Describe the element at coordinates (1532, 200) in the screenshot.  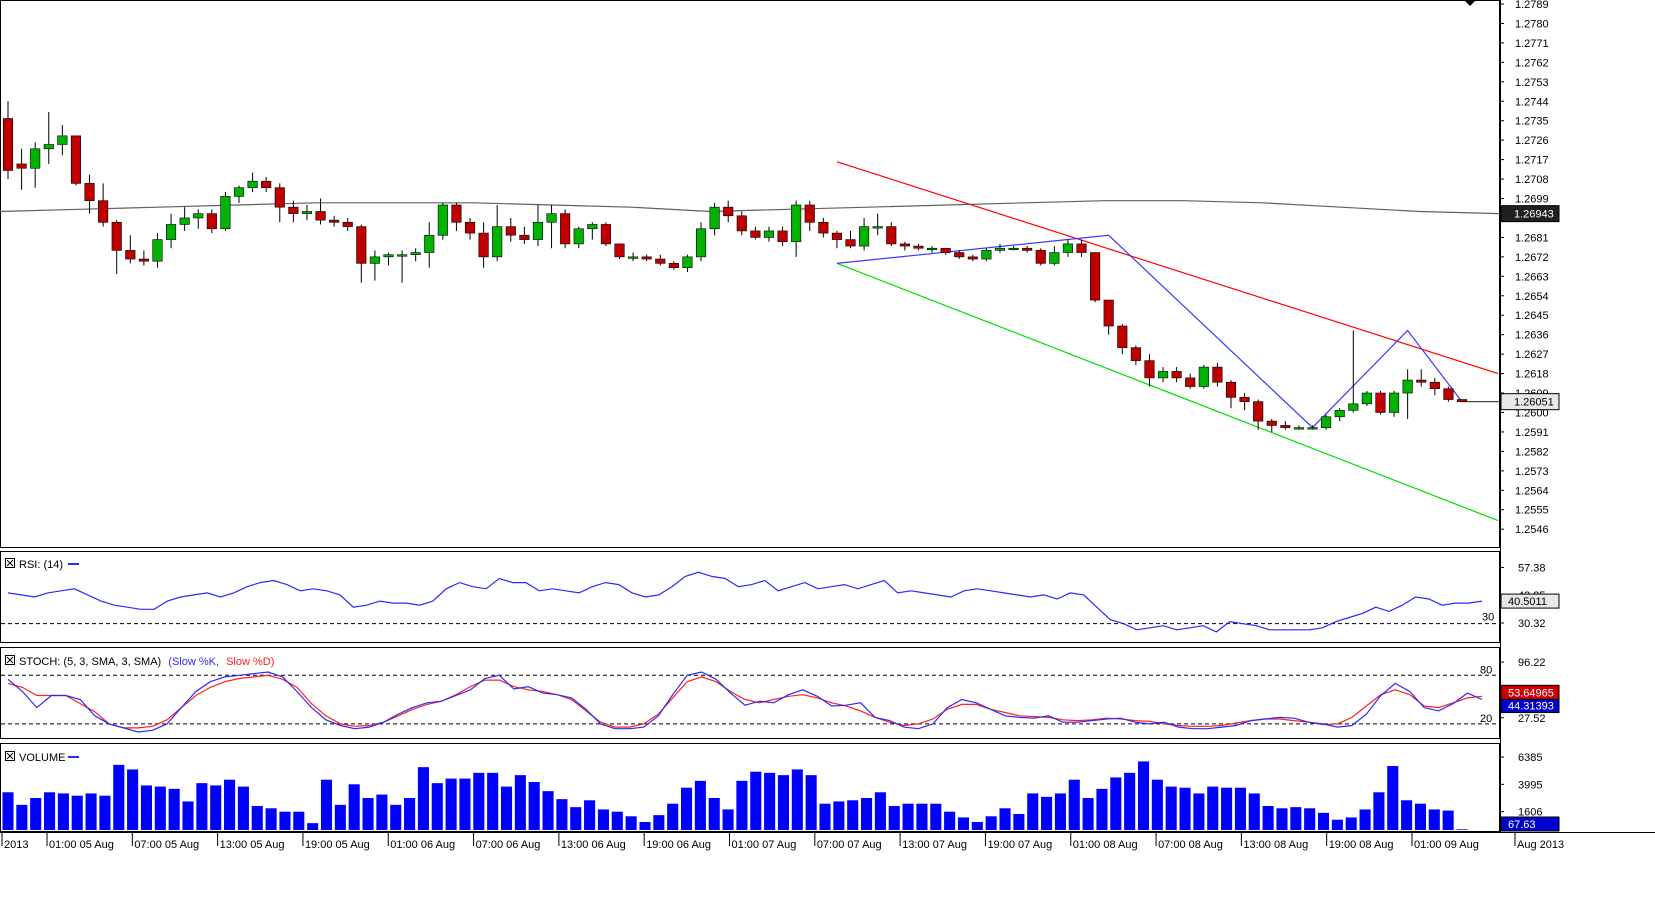
I see `price-tick-label: 1.2699` at that location.